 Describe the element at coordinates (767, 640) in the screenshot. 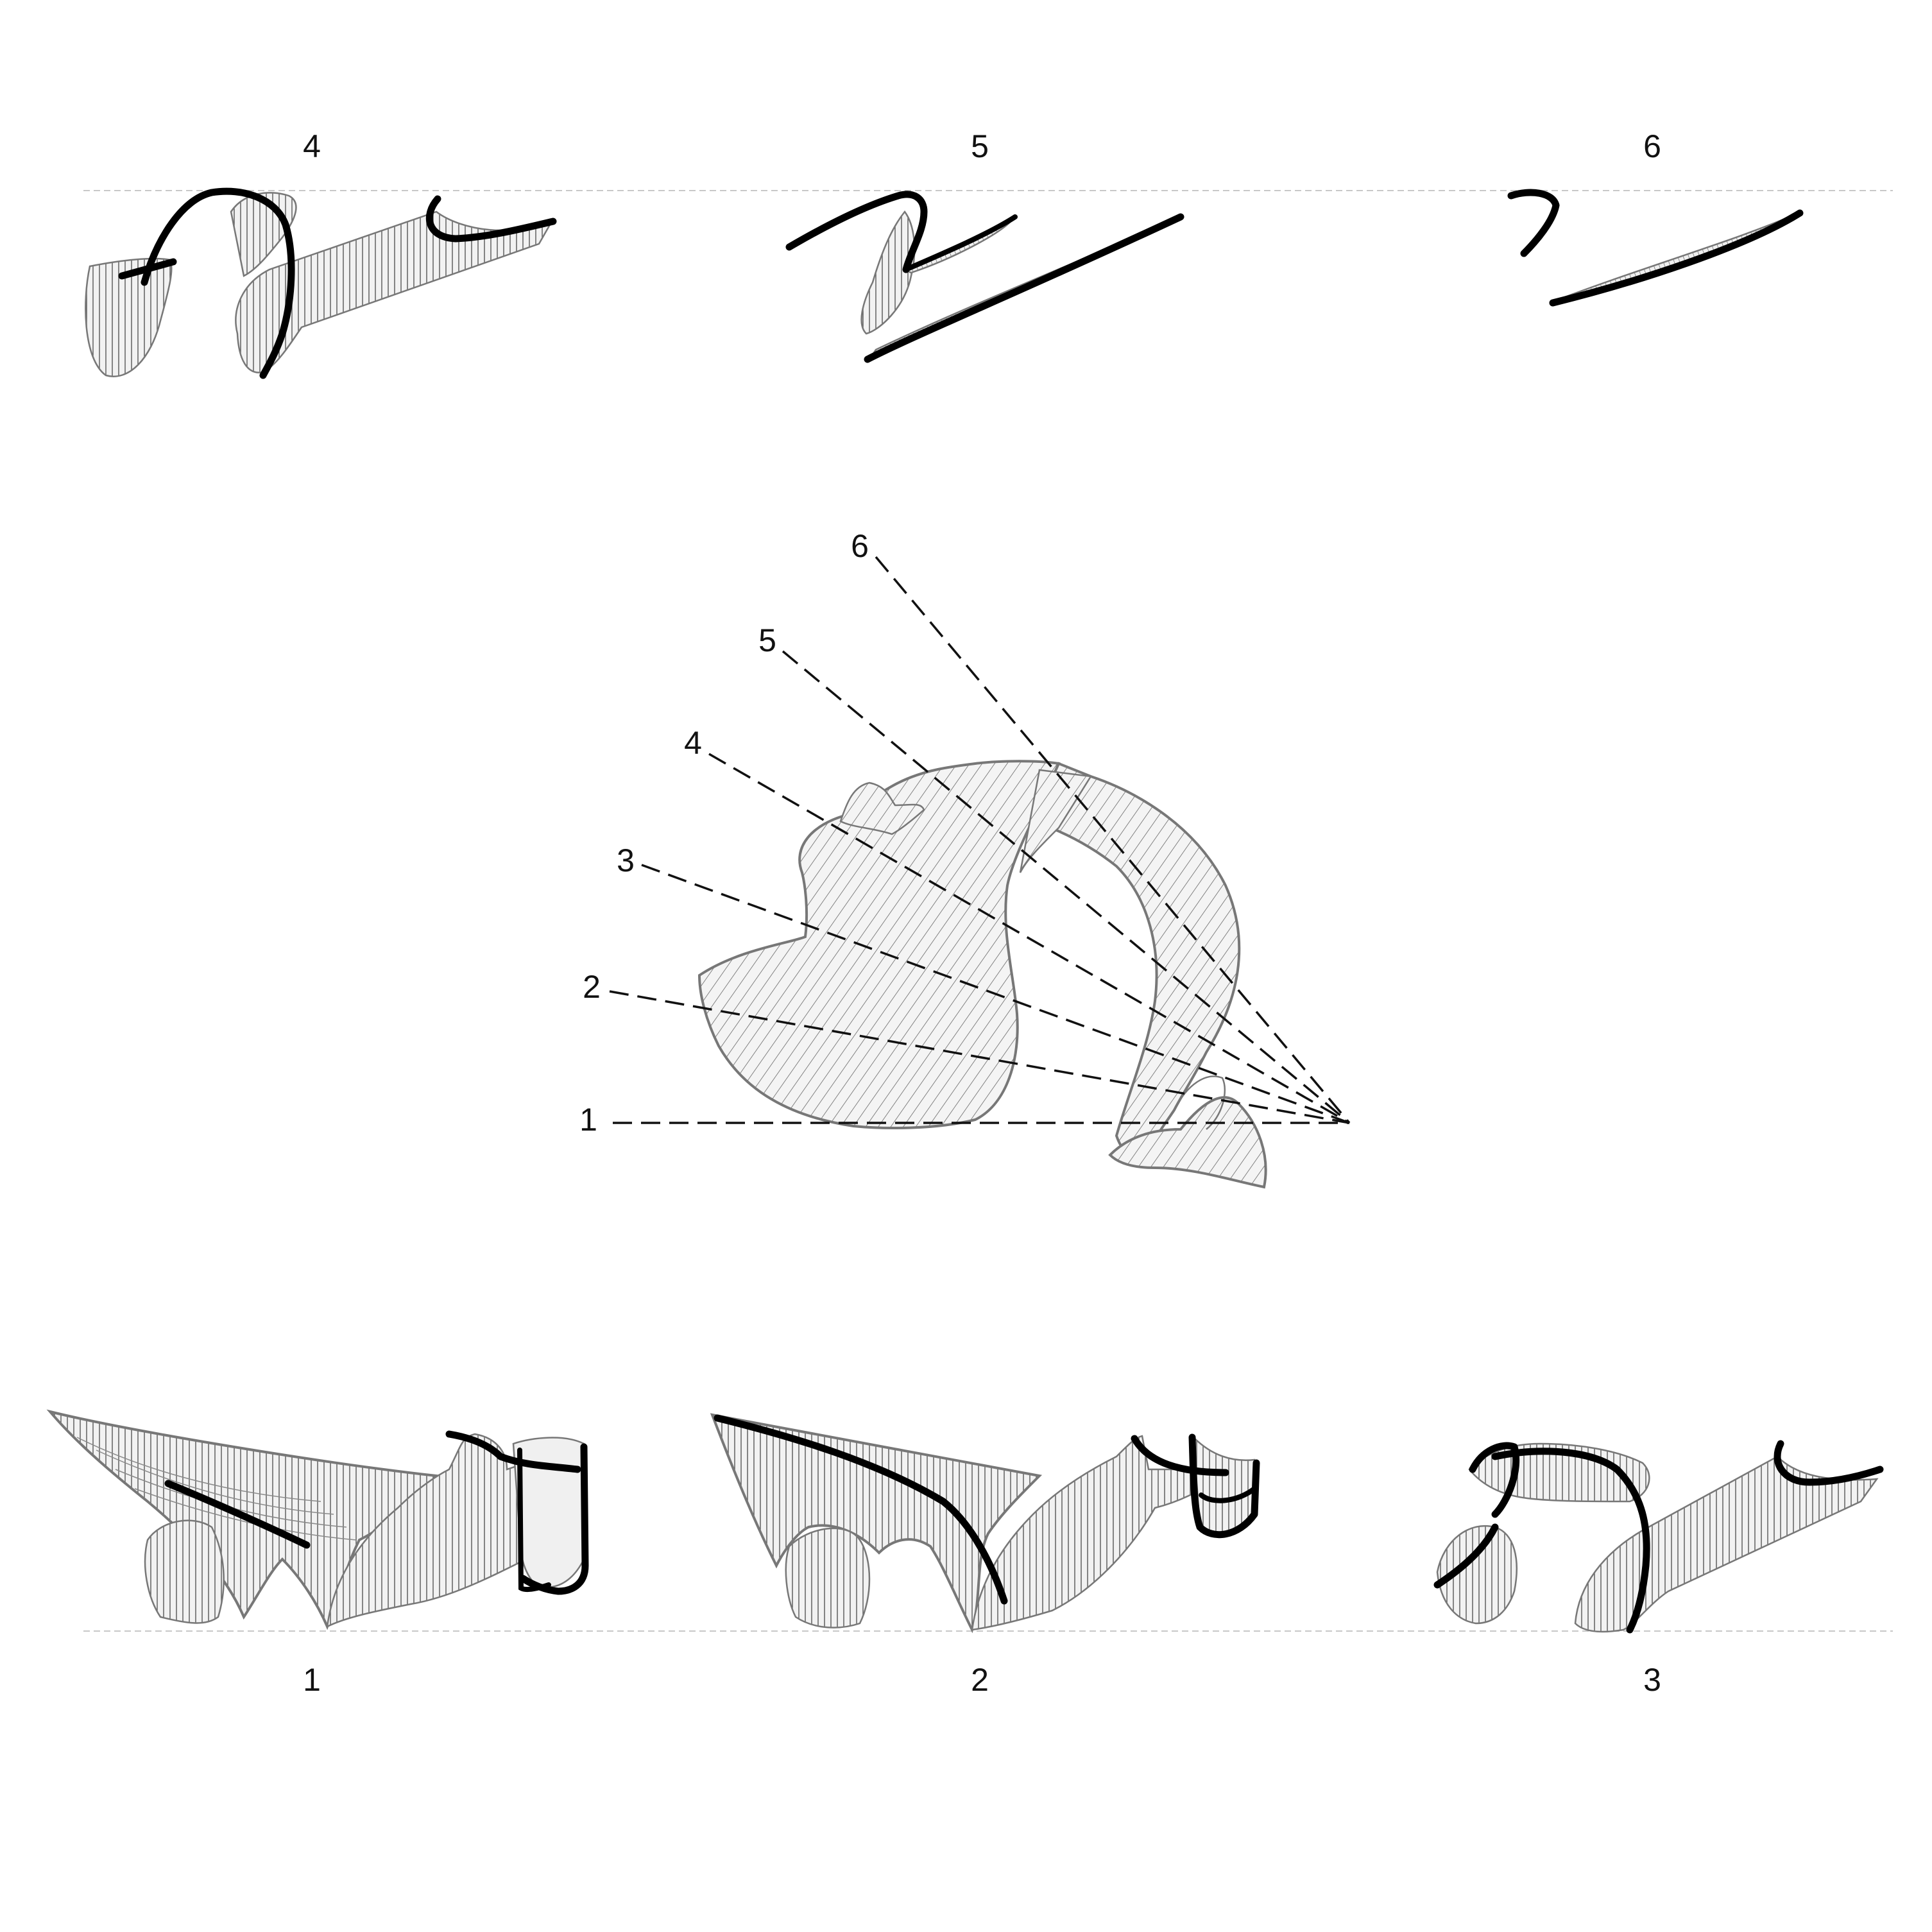

I see `ray-label-5: 5` at that location.